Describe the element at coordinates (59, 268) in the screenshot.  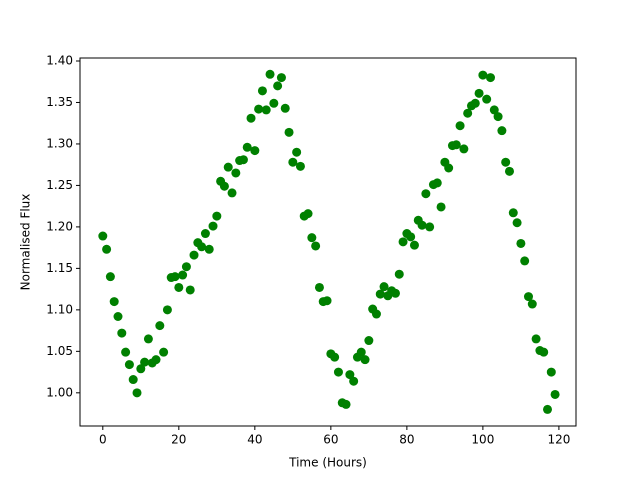
I see `y-tick-label: 1.15` at that location.